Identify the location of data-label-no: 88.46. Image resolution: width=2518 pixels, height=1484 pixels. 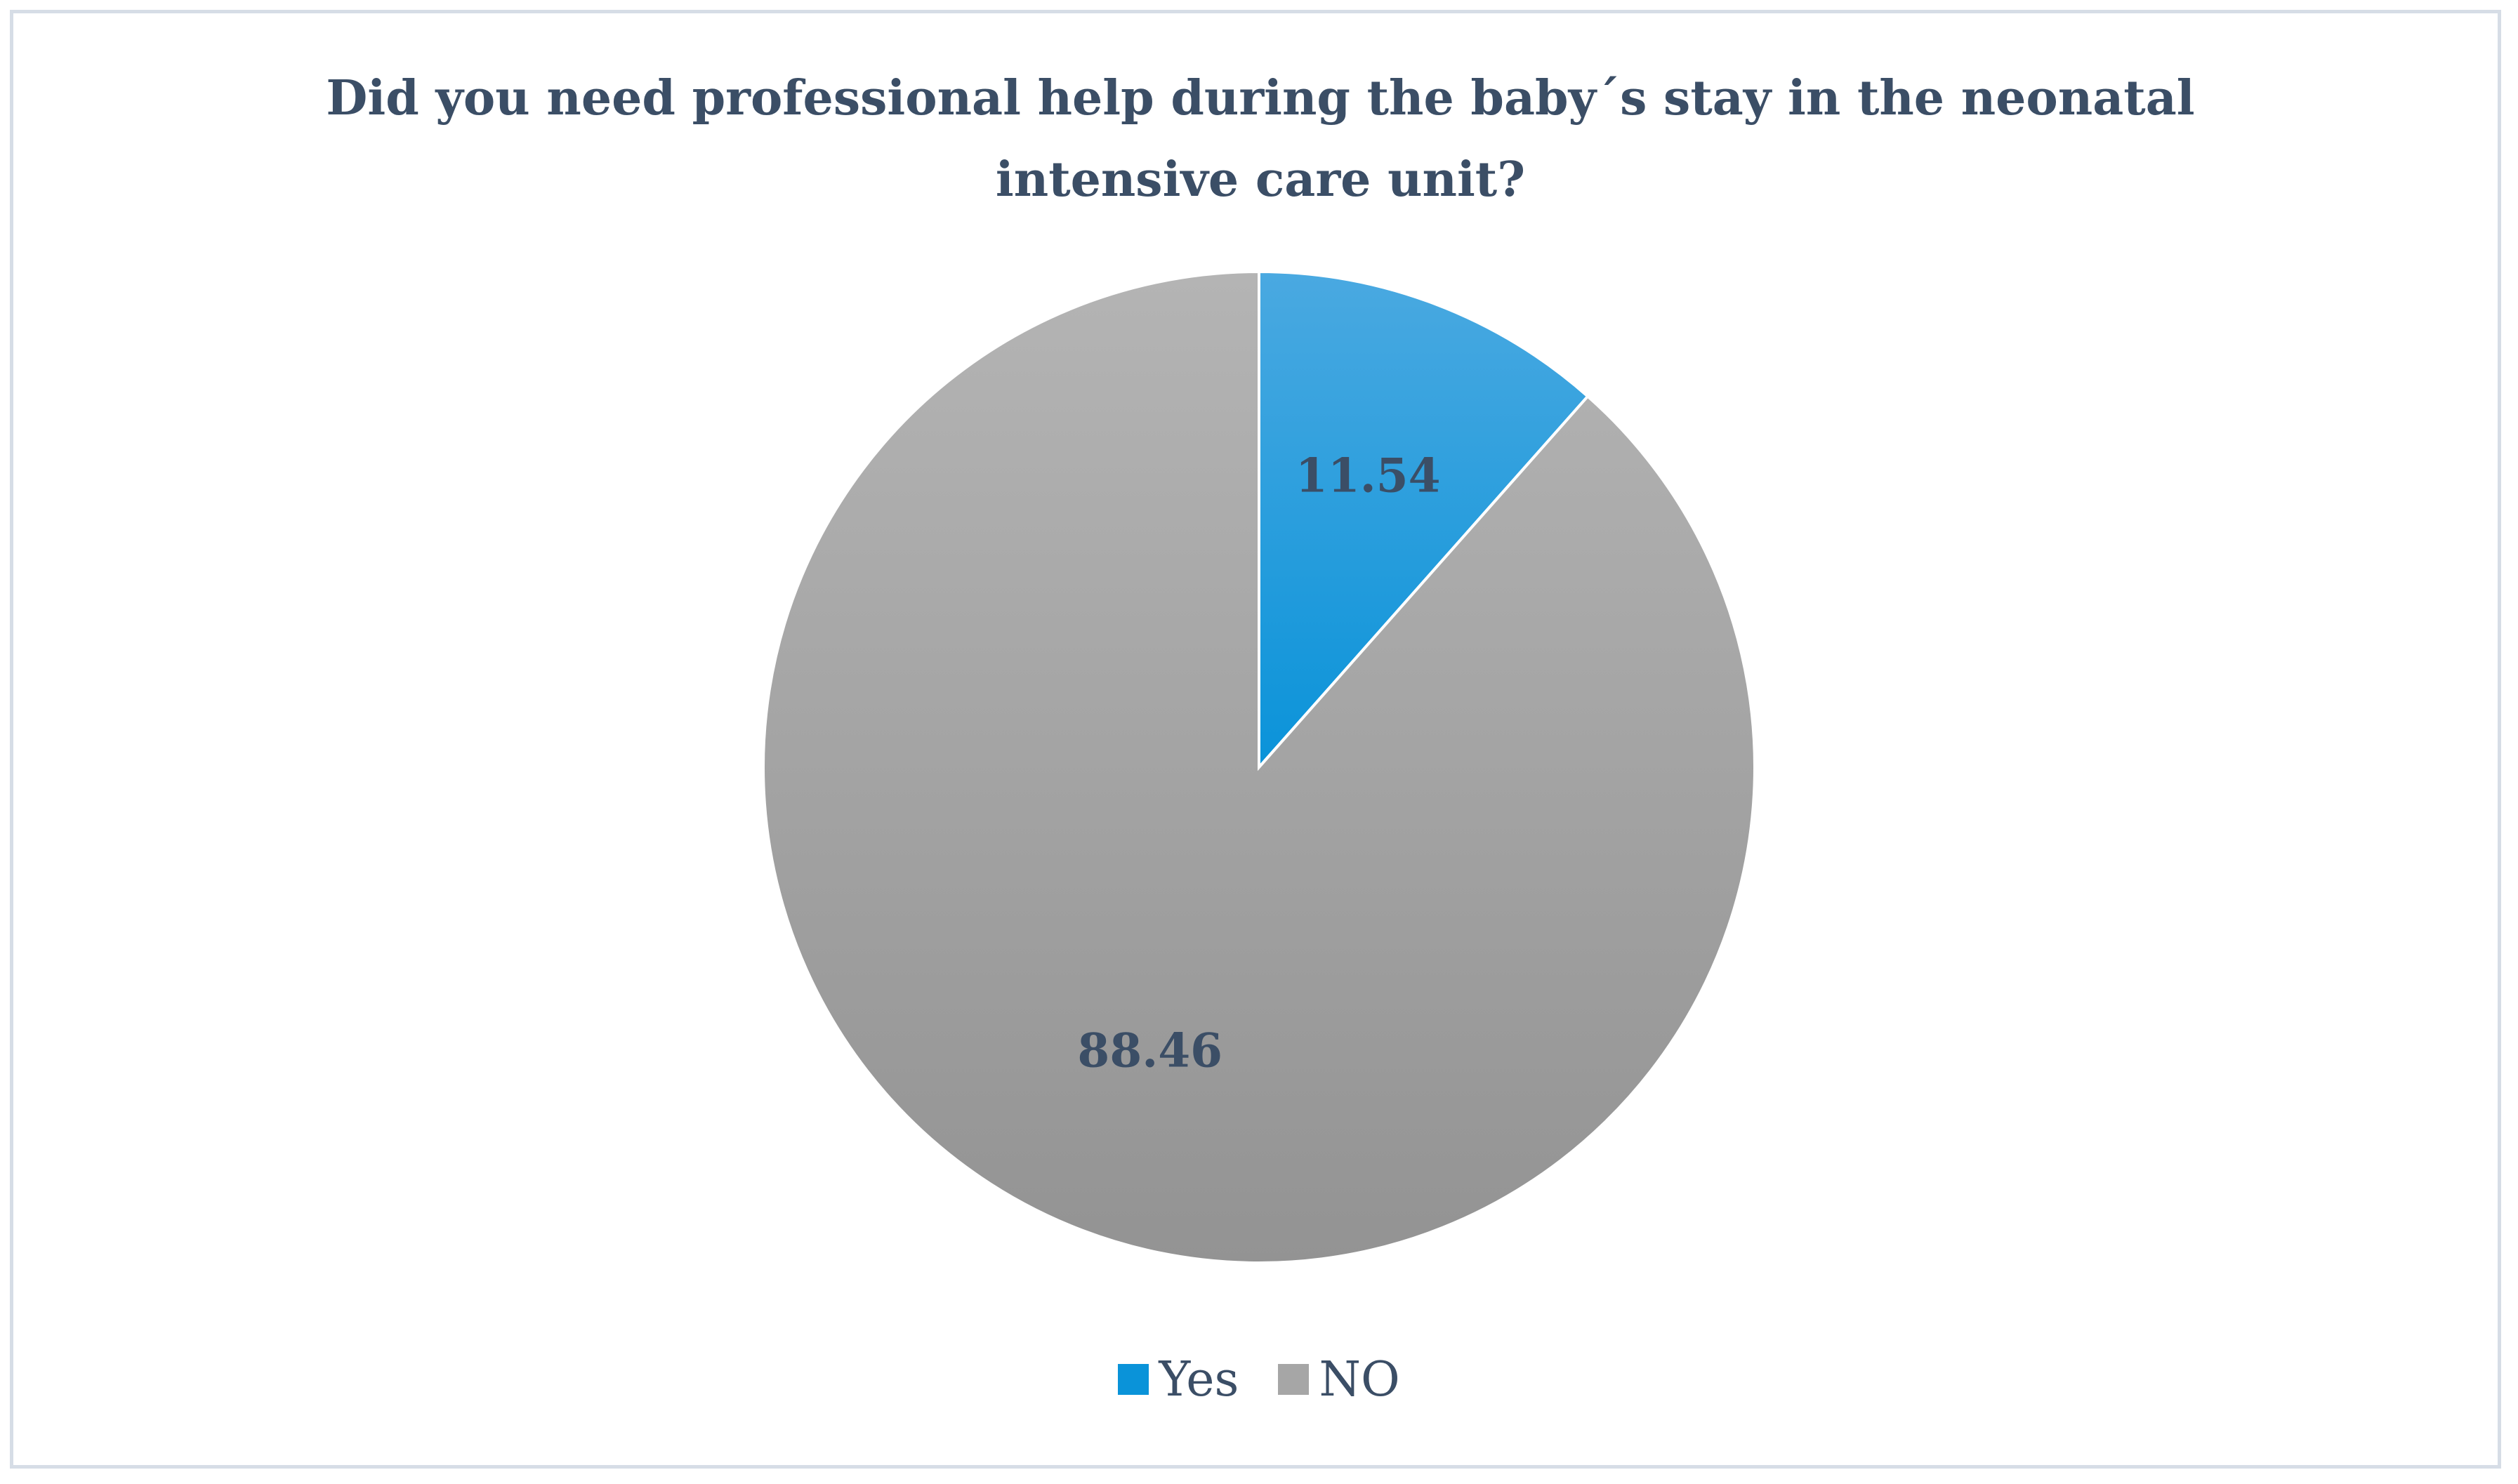
(1150, 1050).